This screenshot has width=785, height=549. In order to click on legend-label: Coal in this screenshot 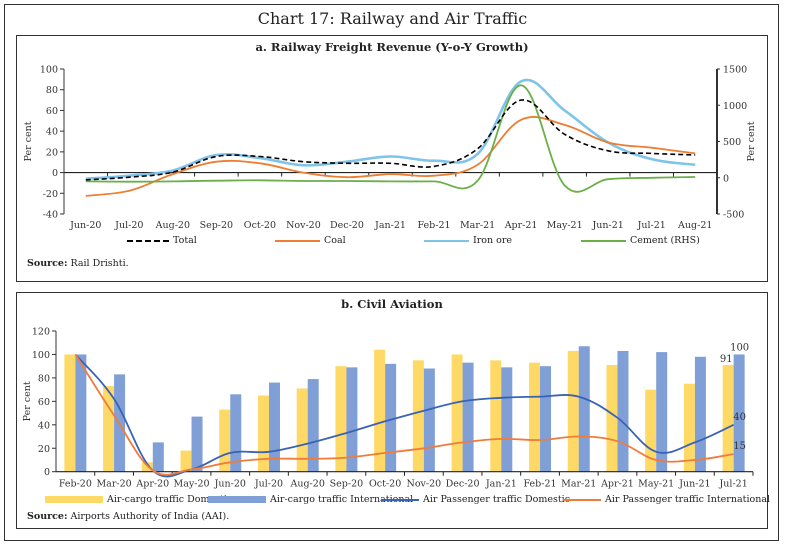, I will do `click(335, 240)`.